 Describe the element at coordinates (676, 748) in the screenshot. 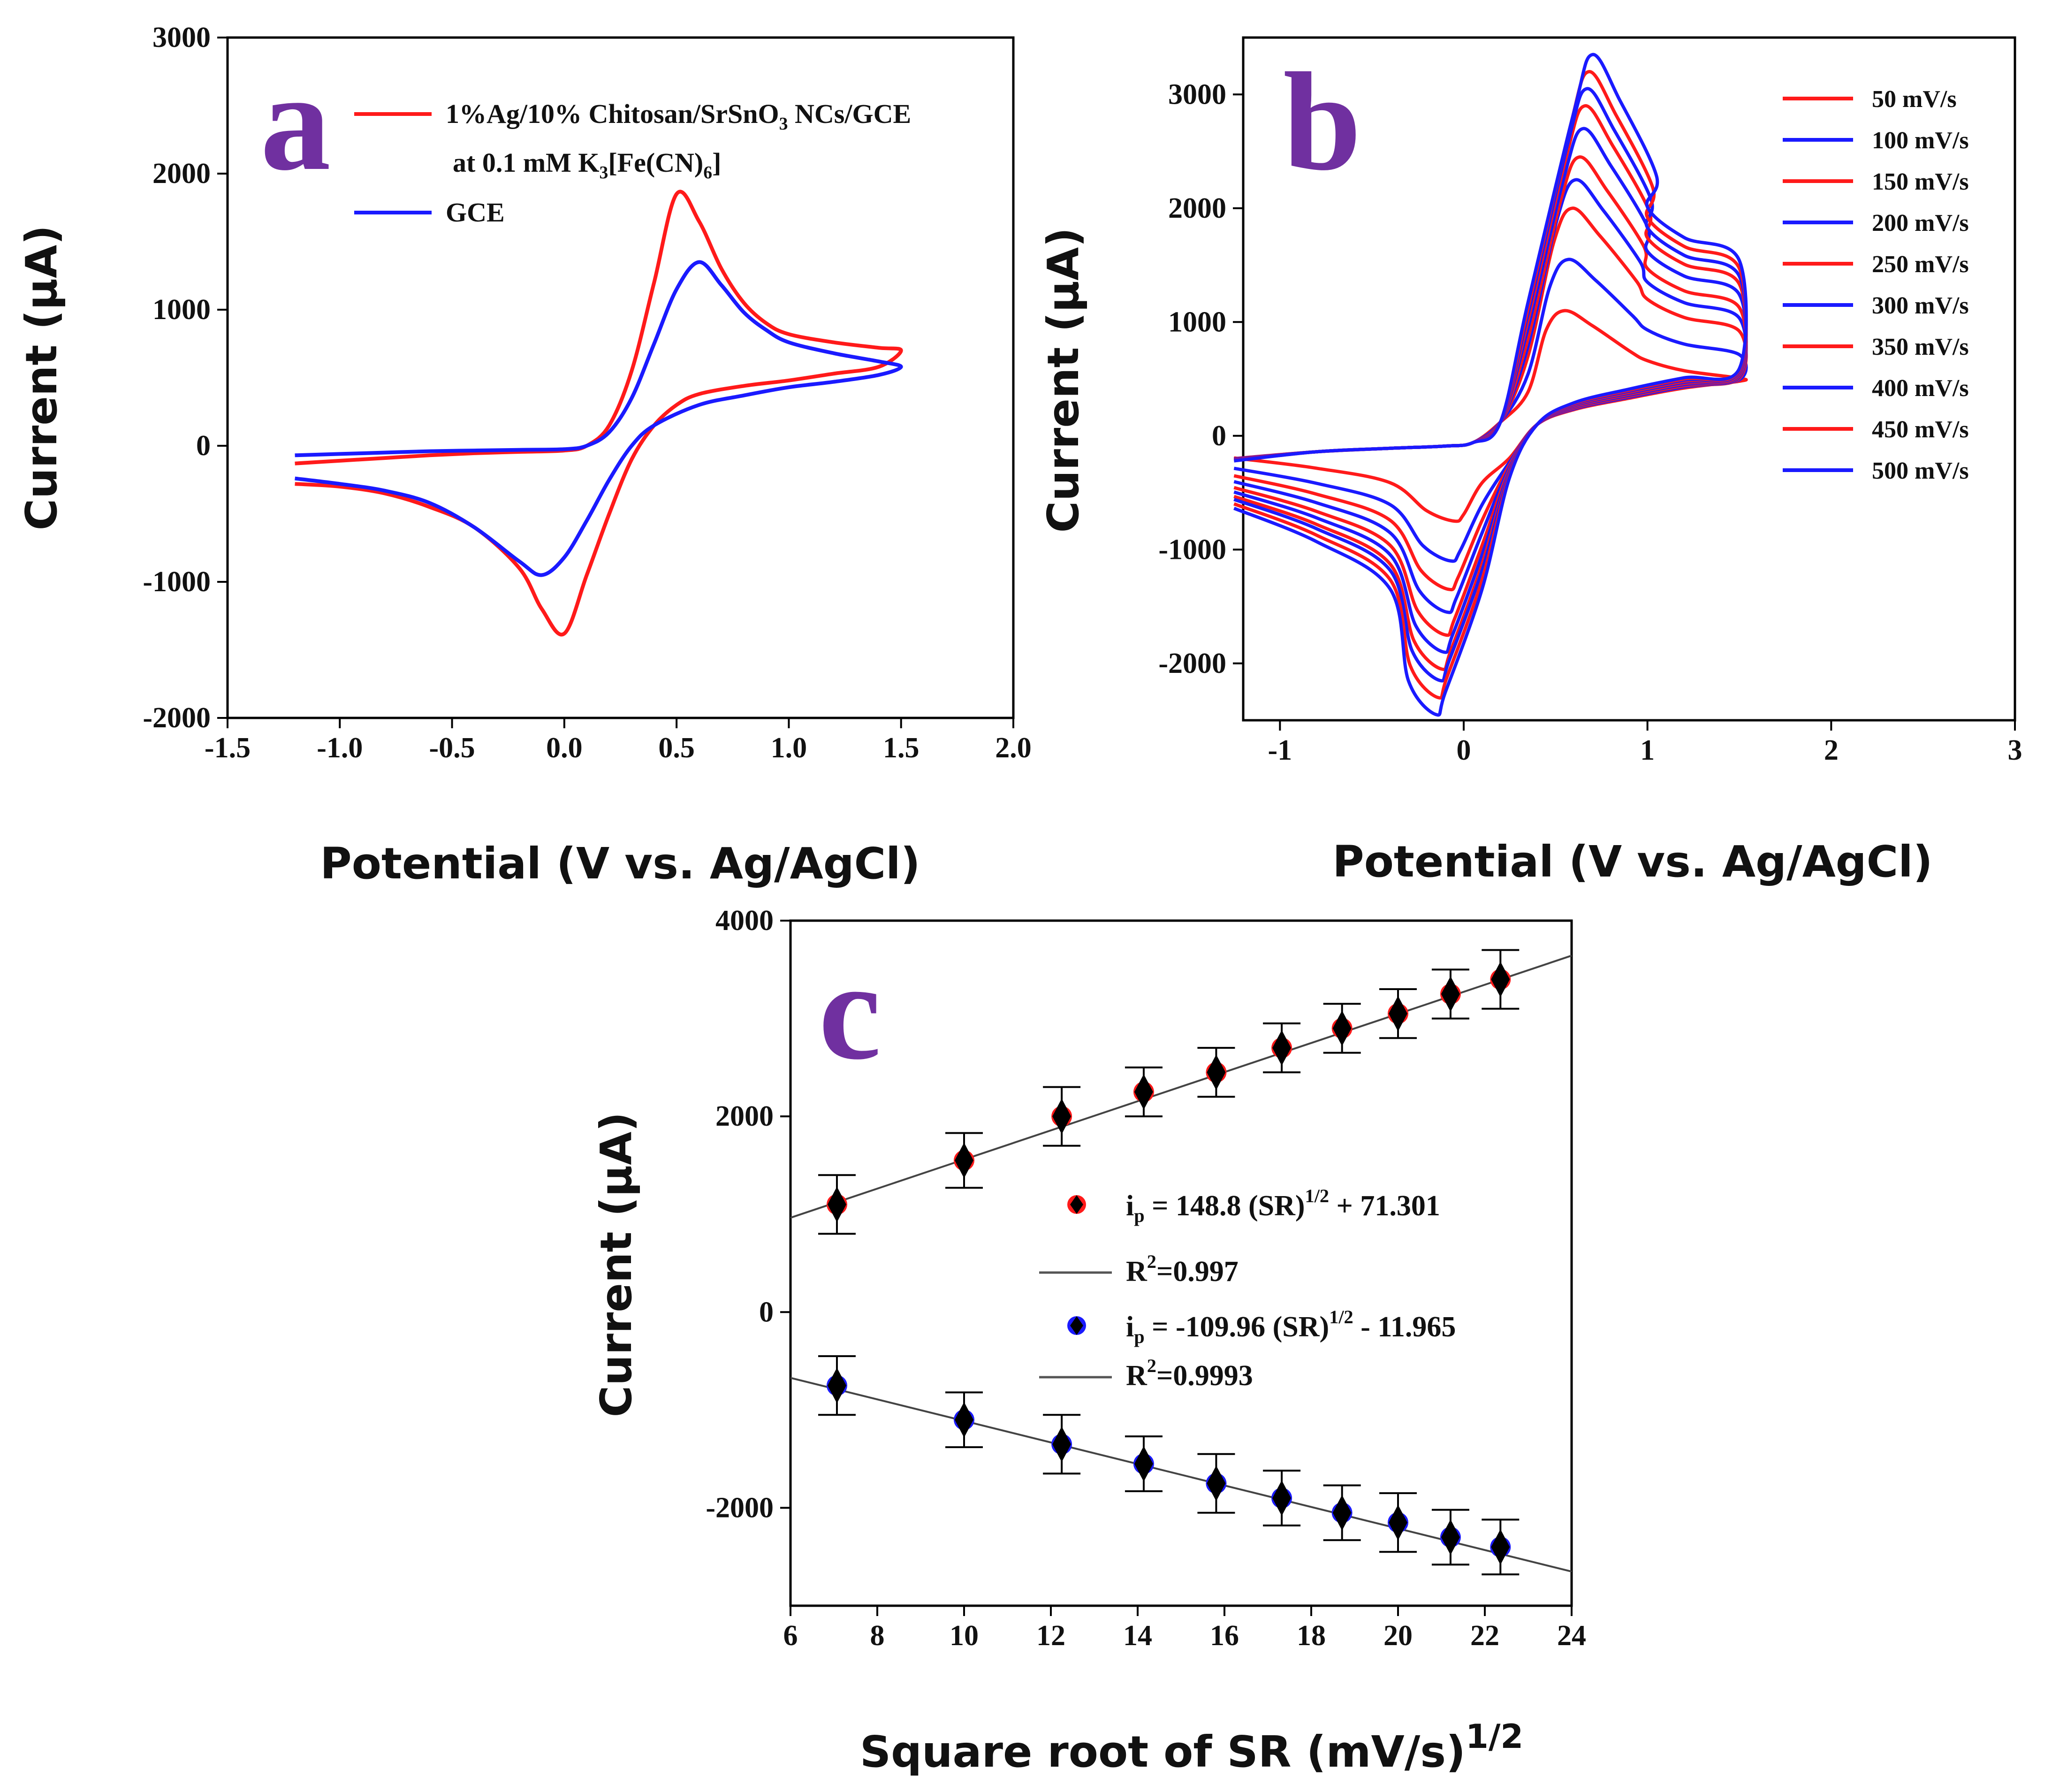

I see `panel-a-xtick-label: 0.5` at that location.